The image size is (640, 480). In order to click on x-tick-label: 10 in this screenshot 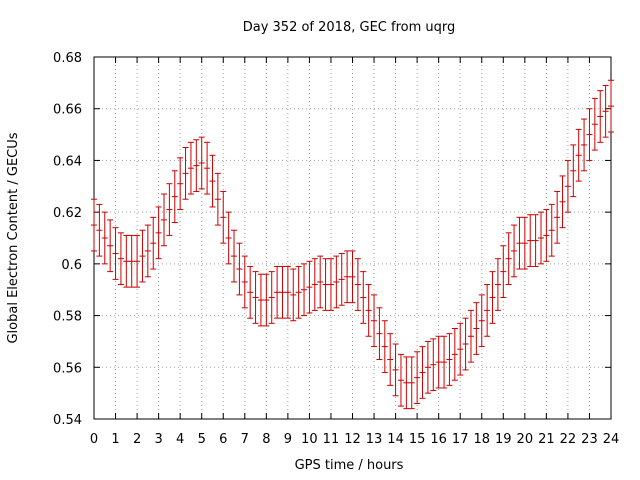, I will do `click(309, 439)`.